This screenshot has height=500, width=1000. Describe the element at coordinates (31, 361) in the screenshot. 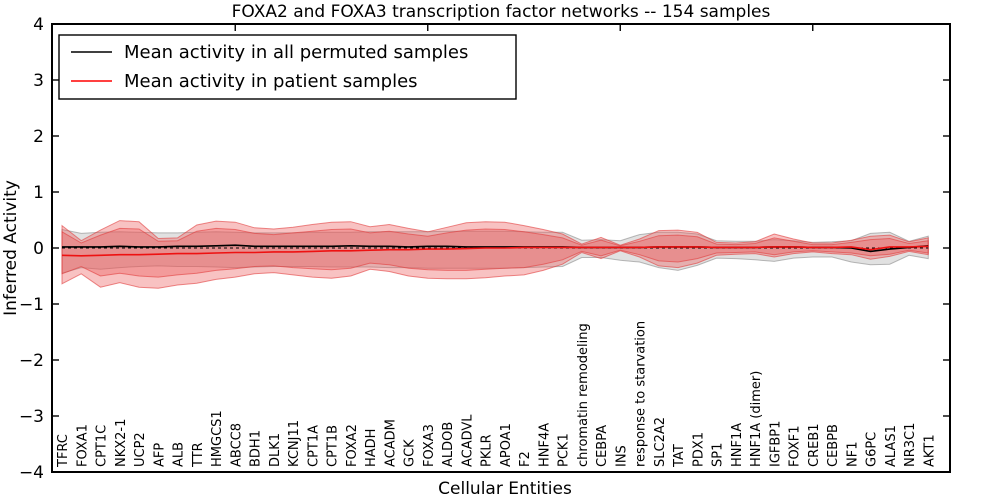

I see `y-tick-label: −2` at that location.